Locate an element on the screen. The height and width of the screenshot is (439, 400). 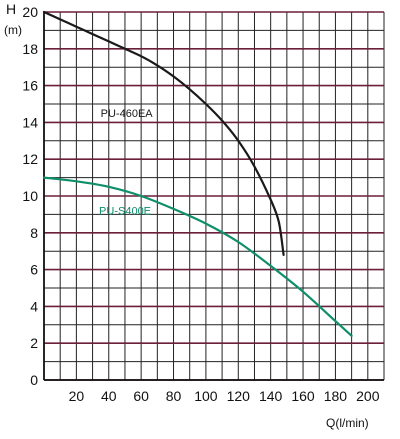
y-axis-unit: (m) is located at coordinates (13, 30).